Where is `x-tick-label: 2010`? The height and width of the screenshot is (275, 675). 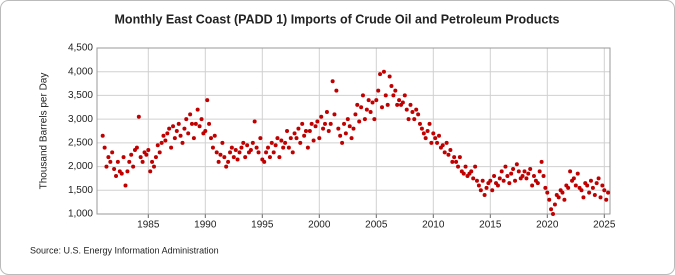
x-tick-label: 2010 is located at coordinates (433, 225).